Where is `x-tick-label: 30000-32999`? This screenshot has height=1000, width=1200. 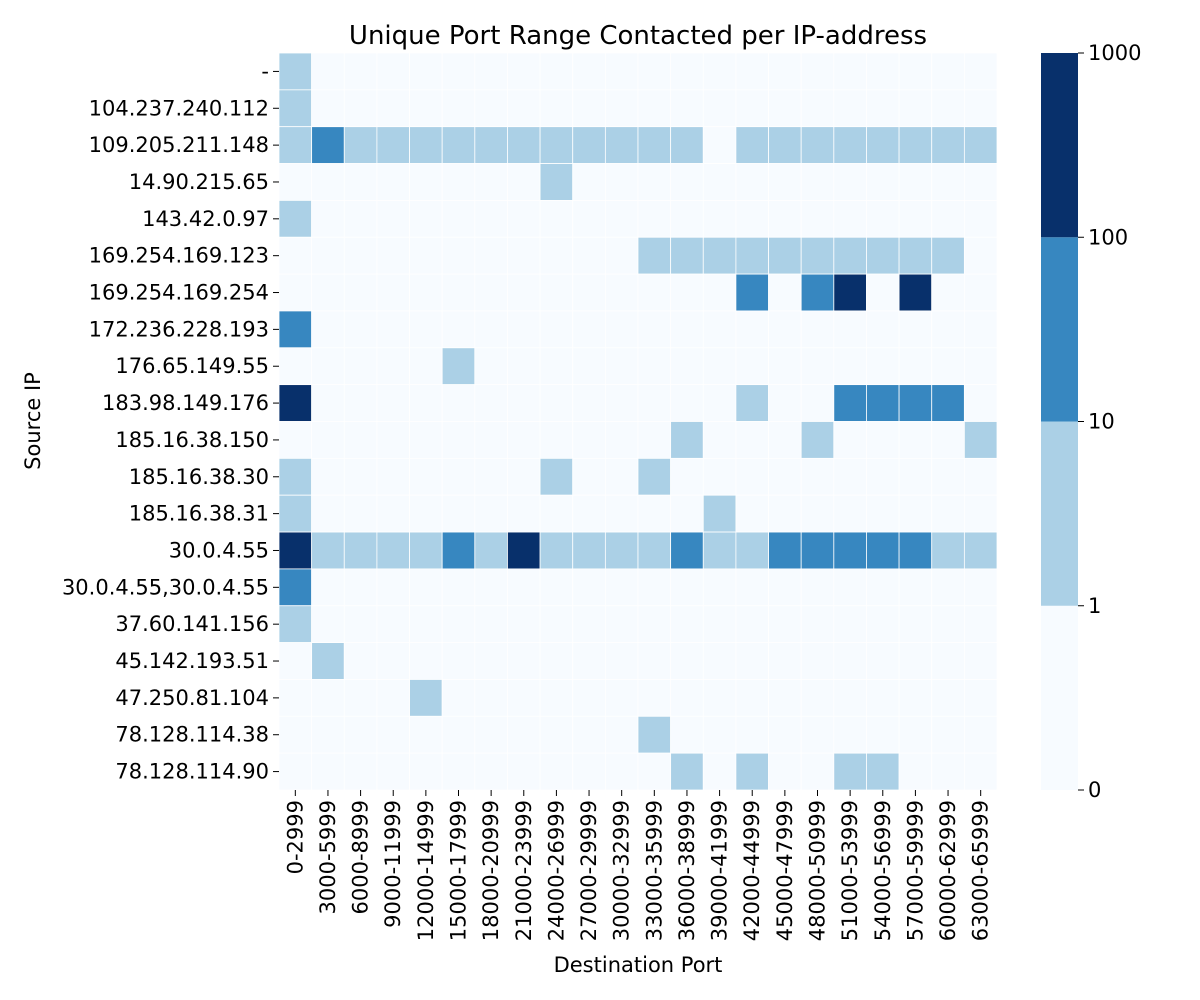
x-tick-label: 30000-32999 is located at coordinates (622, 870).